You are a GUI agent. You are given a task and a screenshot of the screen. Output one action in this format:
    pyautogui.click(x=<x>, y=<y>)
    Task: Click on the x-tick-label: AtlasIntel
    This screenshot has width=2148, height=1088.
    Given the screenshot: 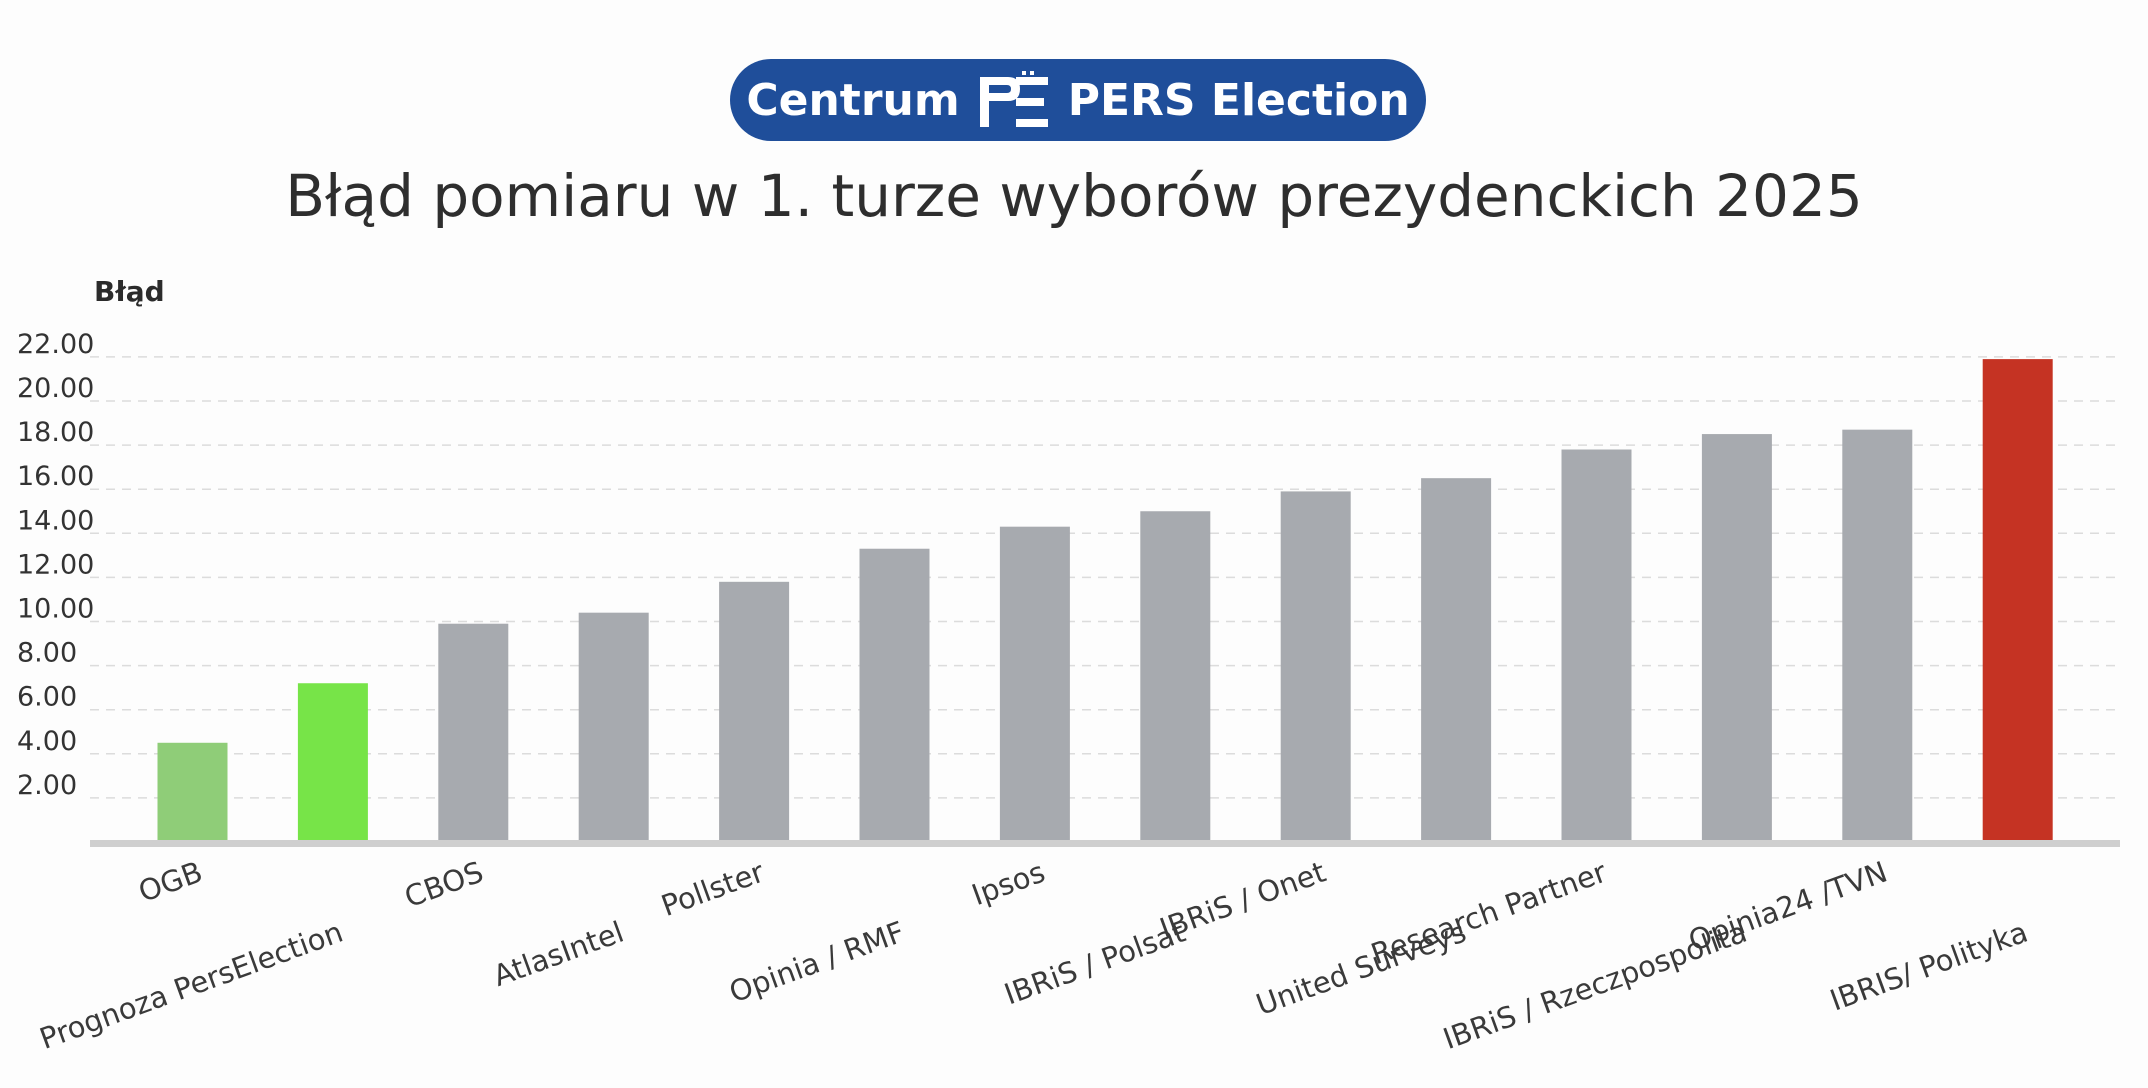 What is the action you would take?
    pyautogui.click(x=558, y=954)
    